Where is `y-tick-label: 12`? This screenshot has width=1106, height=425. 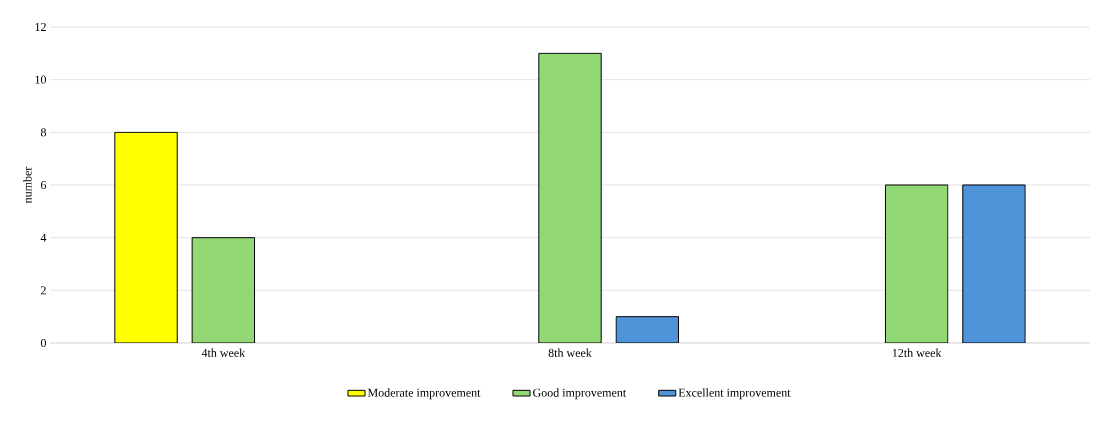 y-tick-label: 12 is located at coordinates (40, 27).